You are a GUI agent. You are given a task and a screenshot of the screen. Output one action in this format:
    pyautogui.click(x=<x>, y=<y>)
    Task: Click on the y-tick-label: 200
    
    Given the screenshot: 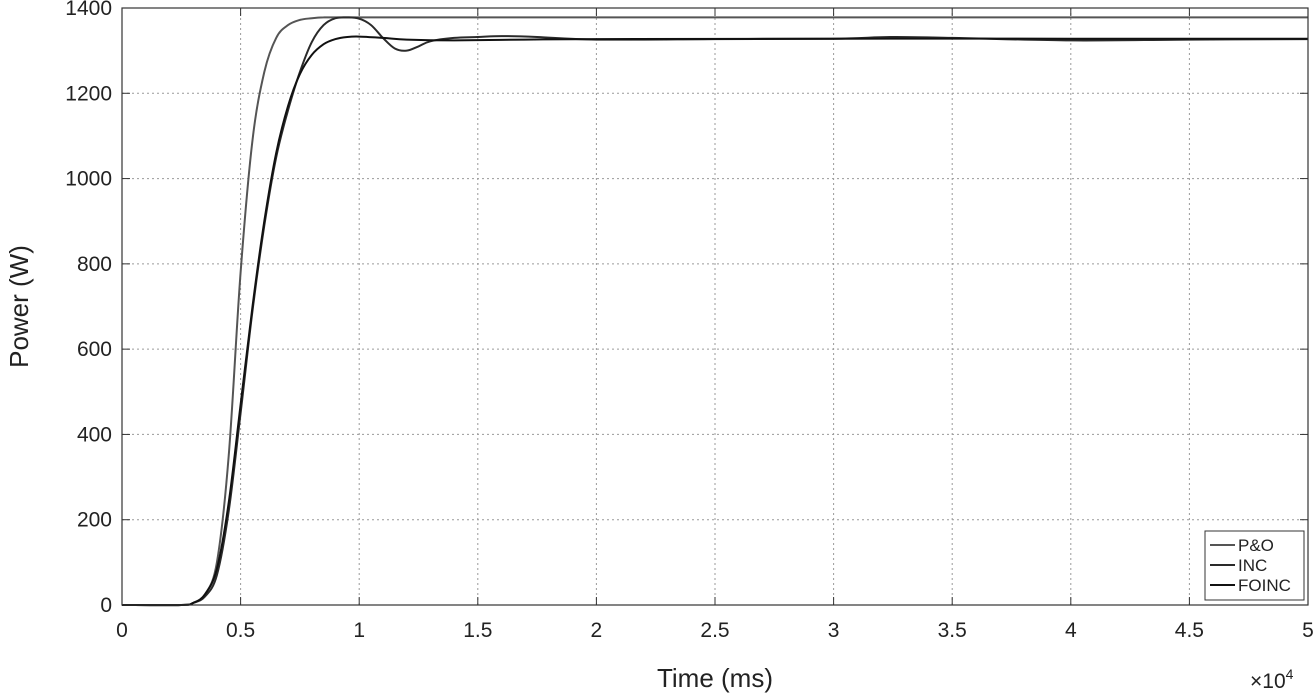 What is the action you would take?
    pyautogui.click(x=94, y=520)
    